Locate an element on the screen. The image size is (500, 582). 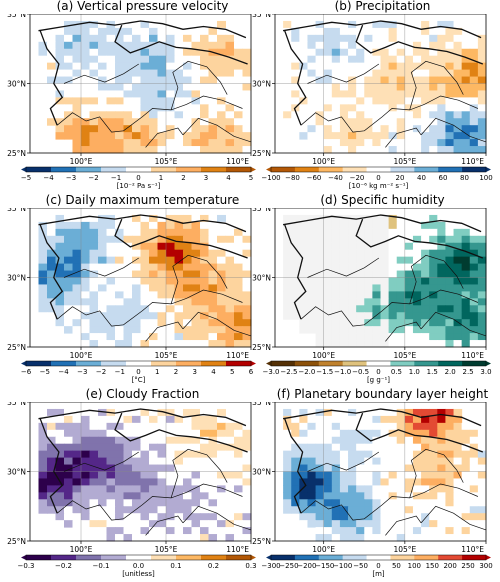
colorbar-tick-label: 0.3 is located at coordinates (250, 566).